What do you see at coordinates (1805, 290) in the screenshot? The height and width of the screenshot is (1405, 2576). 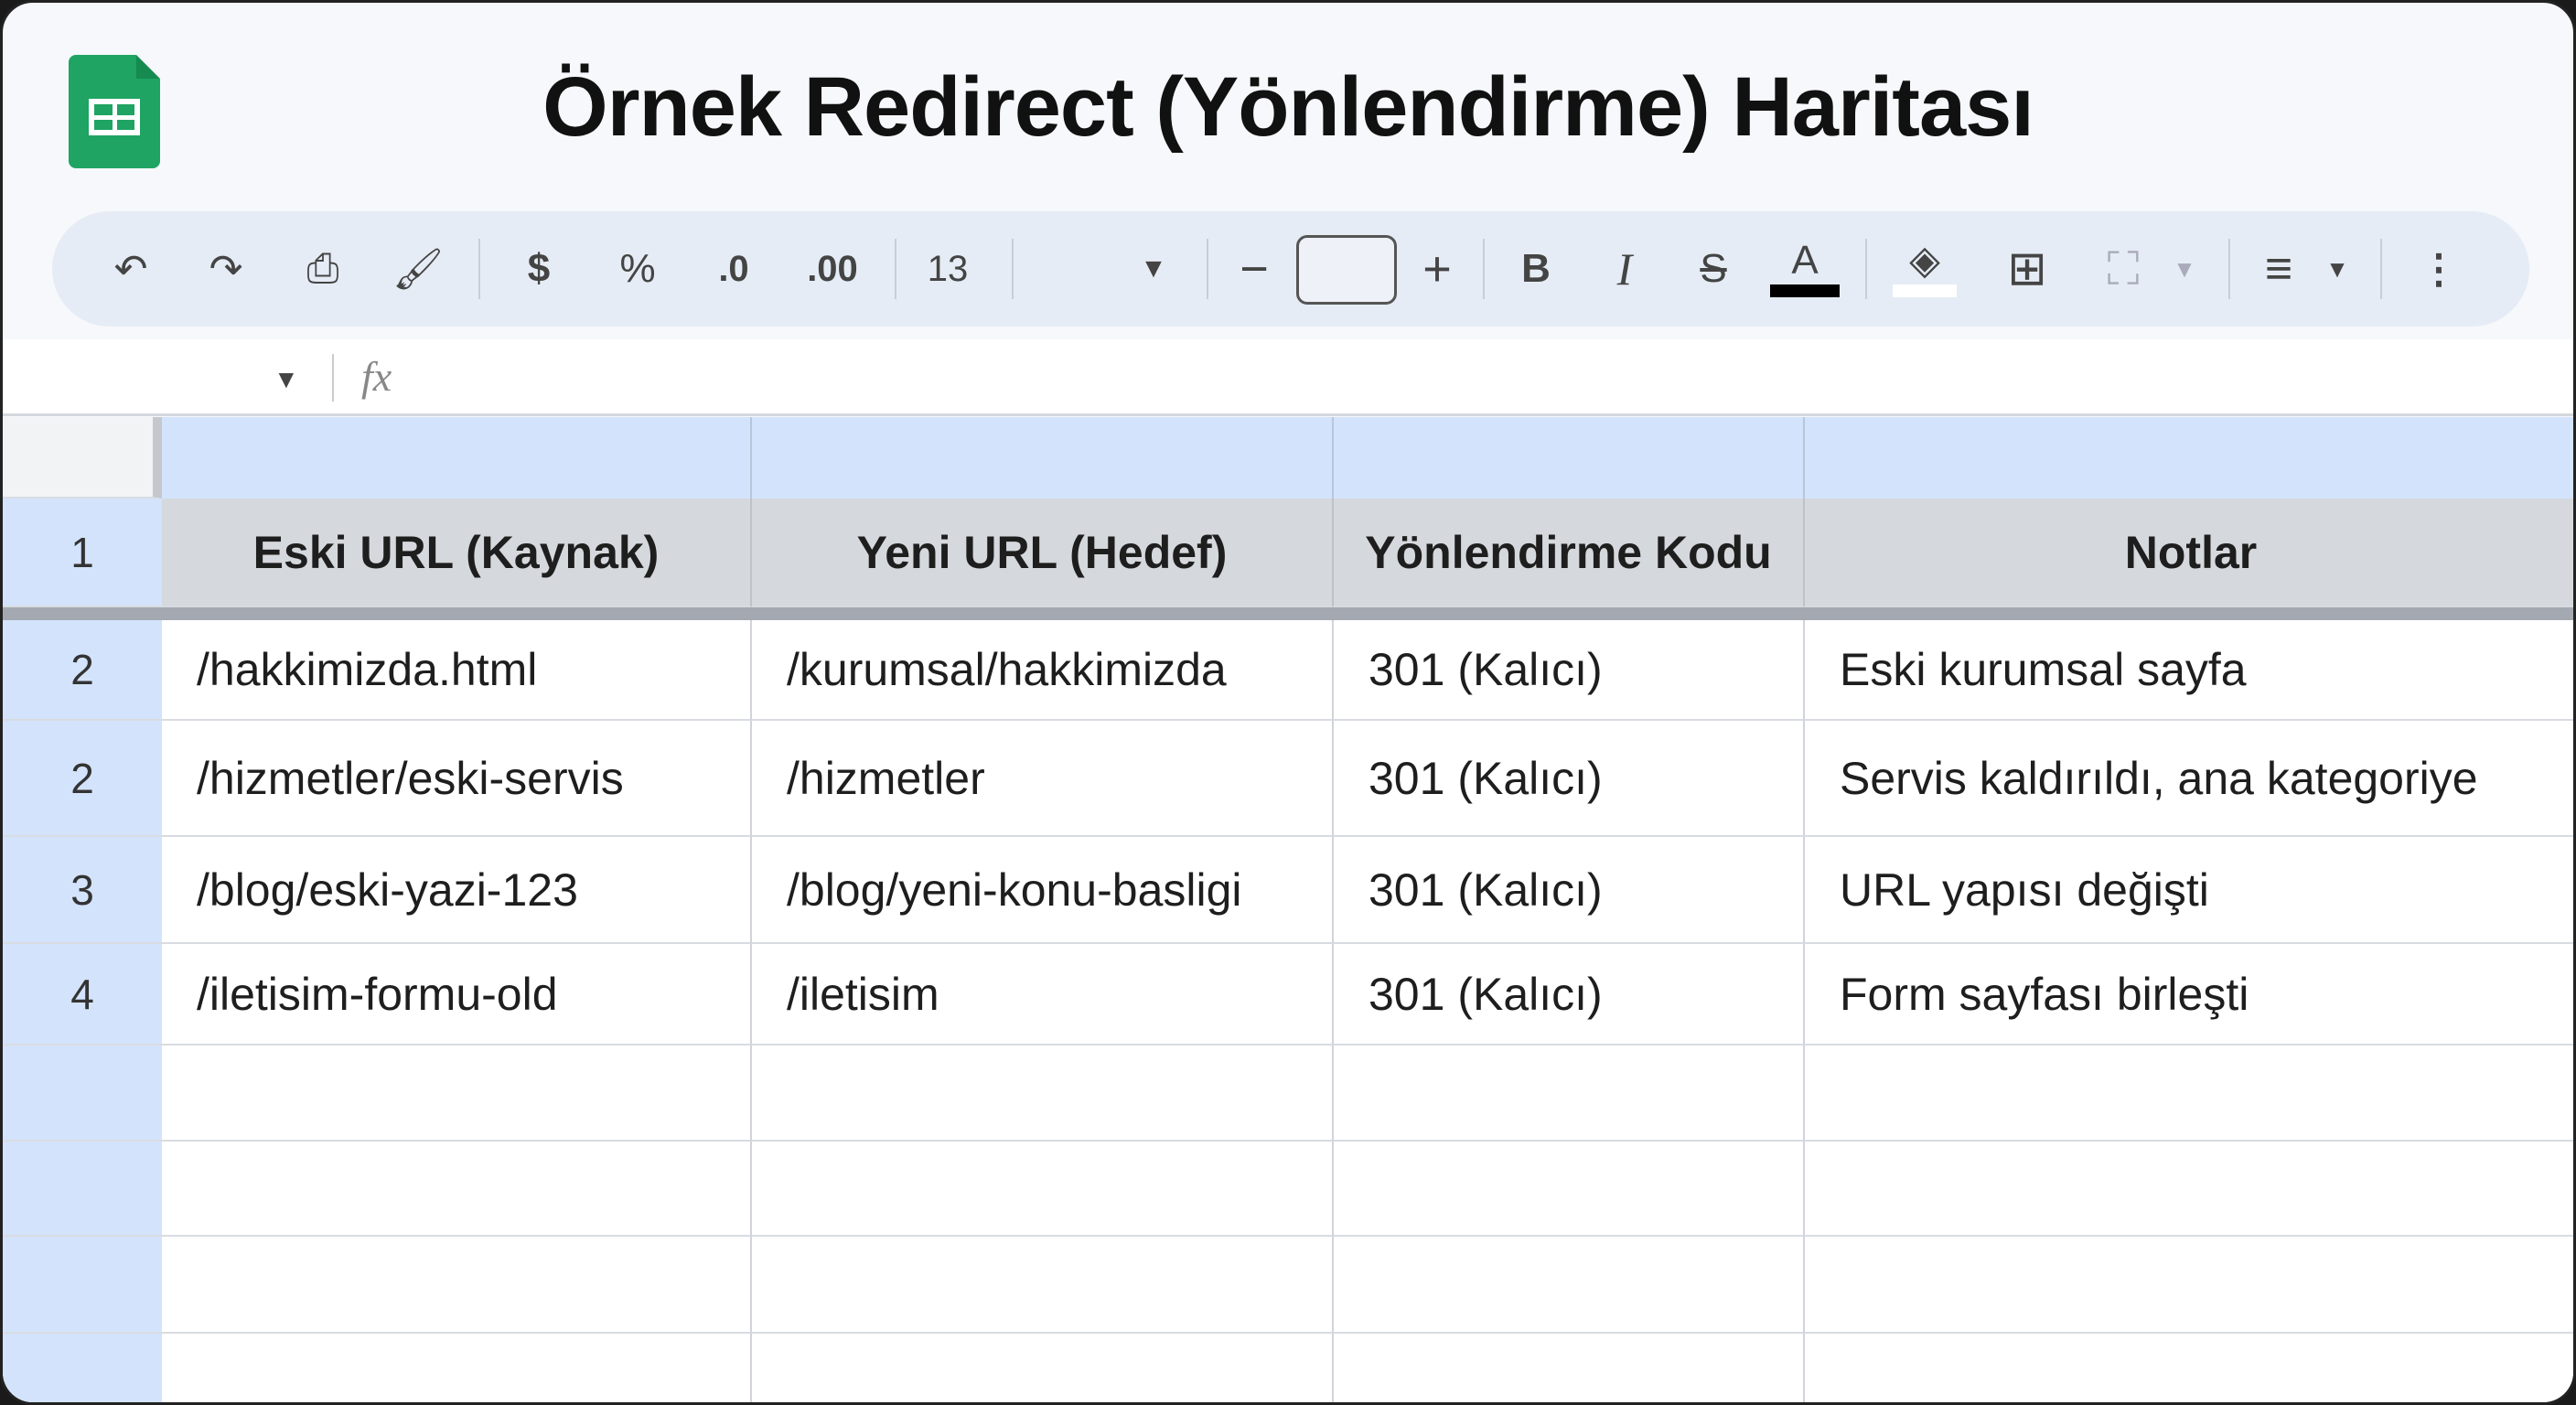 I see `text-color-bar` at bounding box center [1805, 290].